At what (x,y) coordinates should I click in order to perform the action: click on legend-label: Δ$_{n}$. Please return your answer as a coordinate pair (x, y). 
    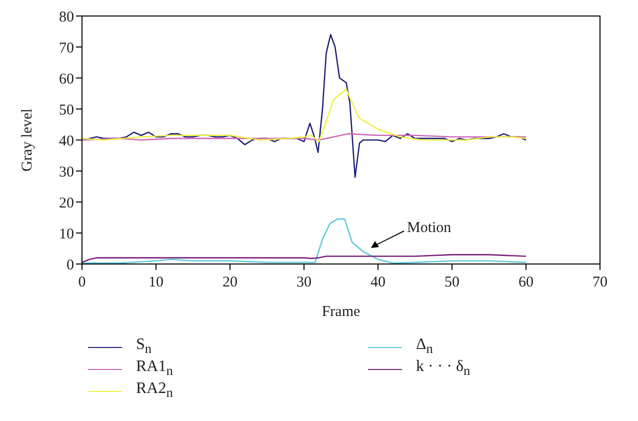
    Looking at the image, I should click on (424, 347).